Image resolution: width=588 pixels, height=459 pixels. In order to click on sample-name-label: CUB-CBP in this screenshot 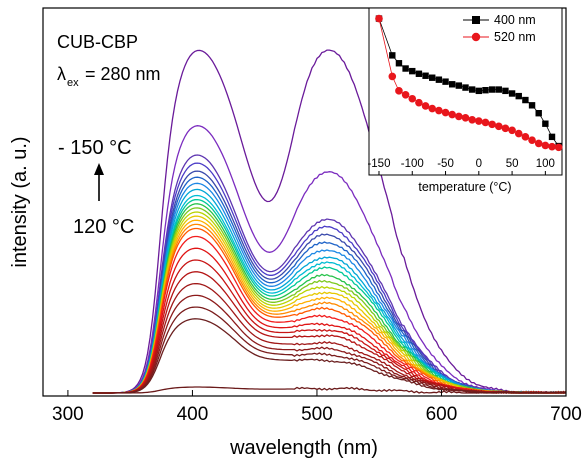, I will do `click(97, 42)`.